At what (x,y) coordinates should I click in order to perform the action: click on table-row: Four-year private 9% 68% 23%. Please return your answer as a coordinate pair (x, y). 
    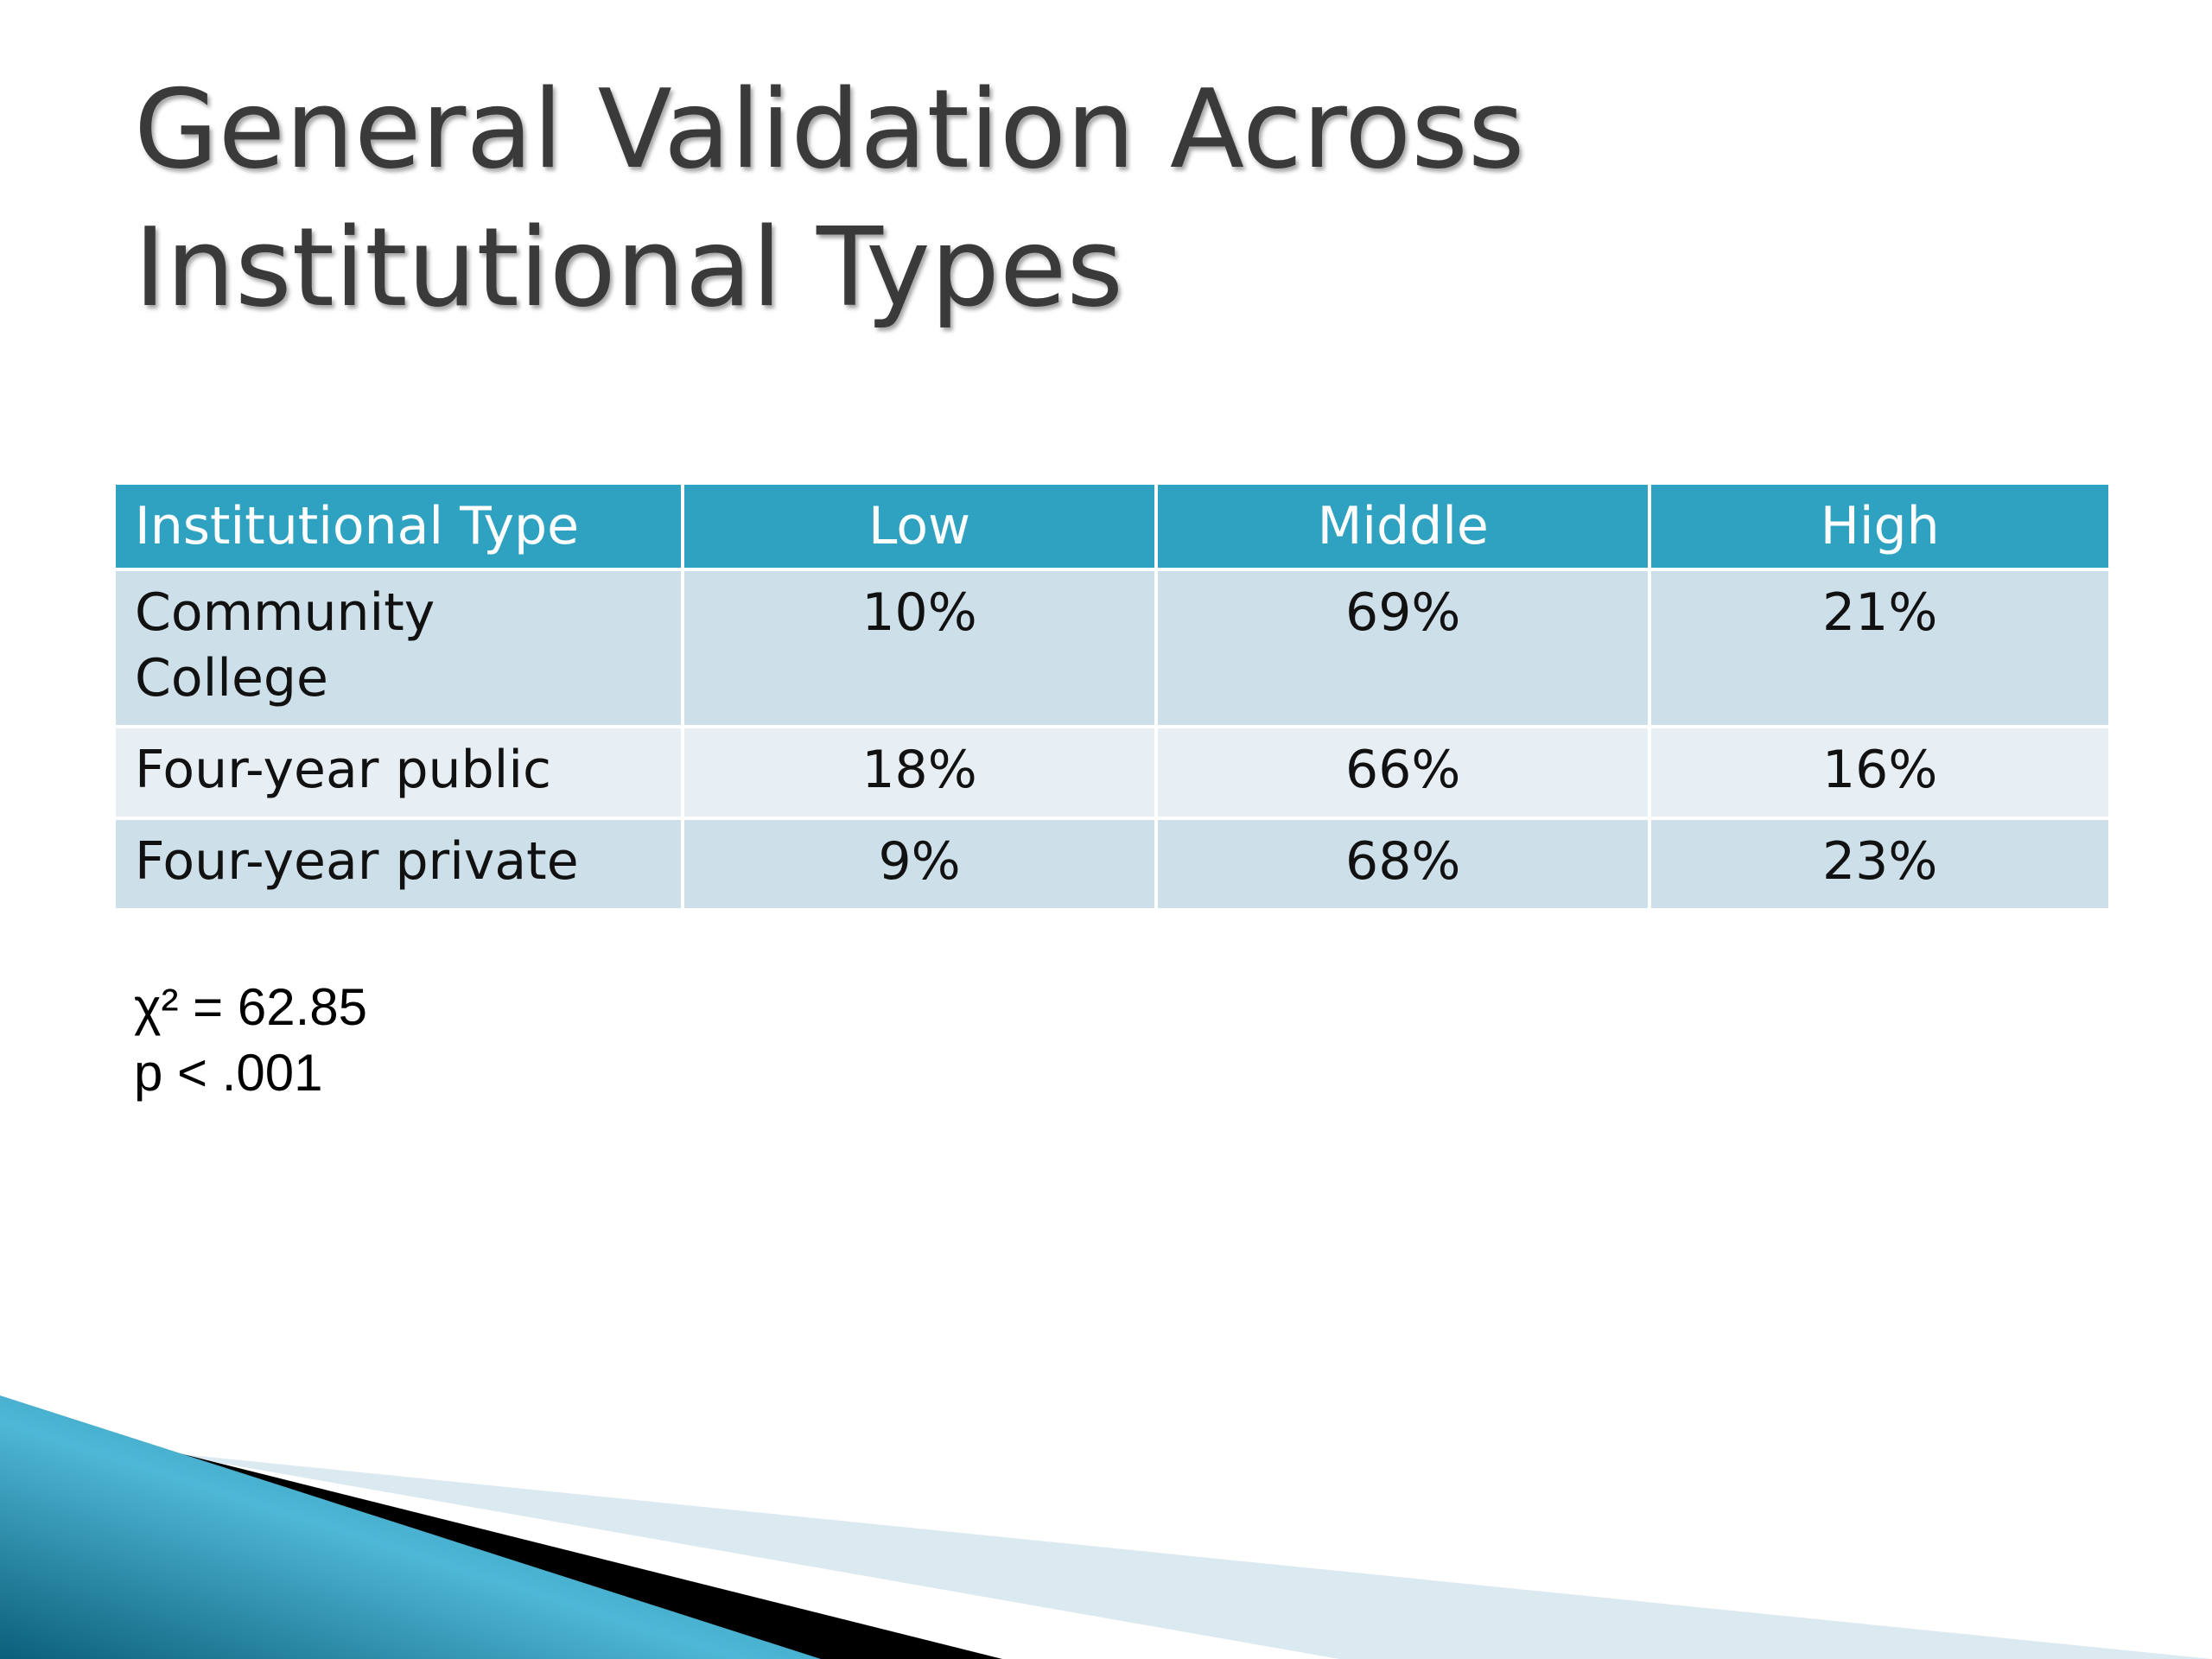
    Looking at the image, I should click on (1112, 864).